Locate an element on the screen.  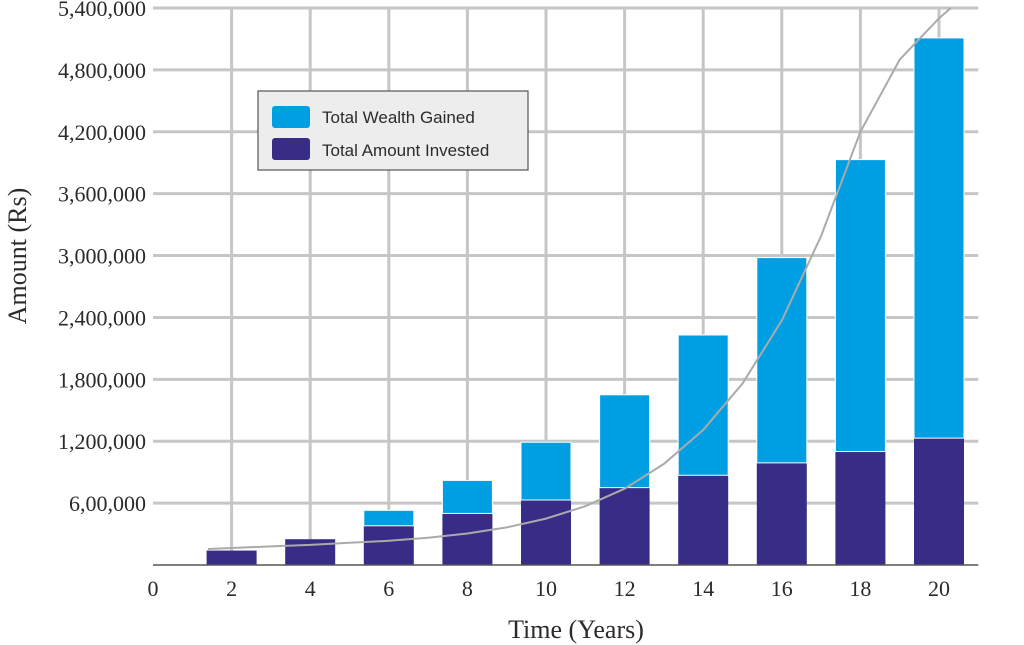
x-tick-labels: 0 2 4 6 8 10 12 14 16 18 20 is located at coordinates (549, 588).